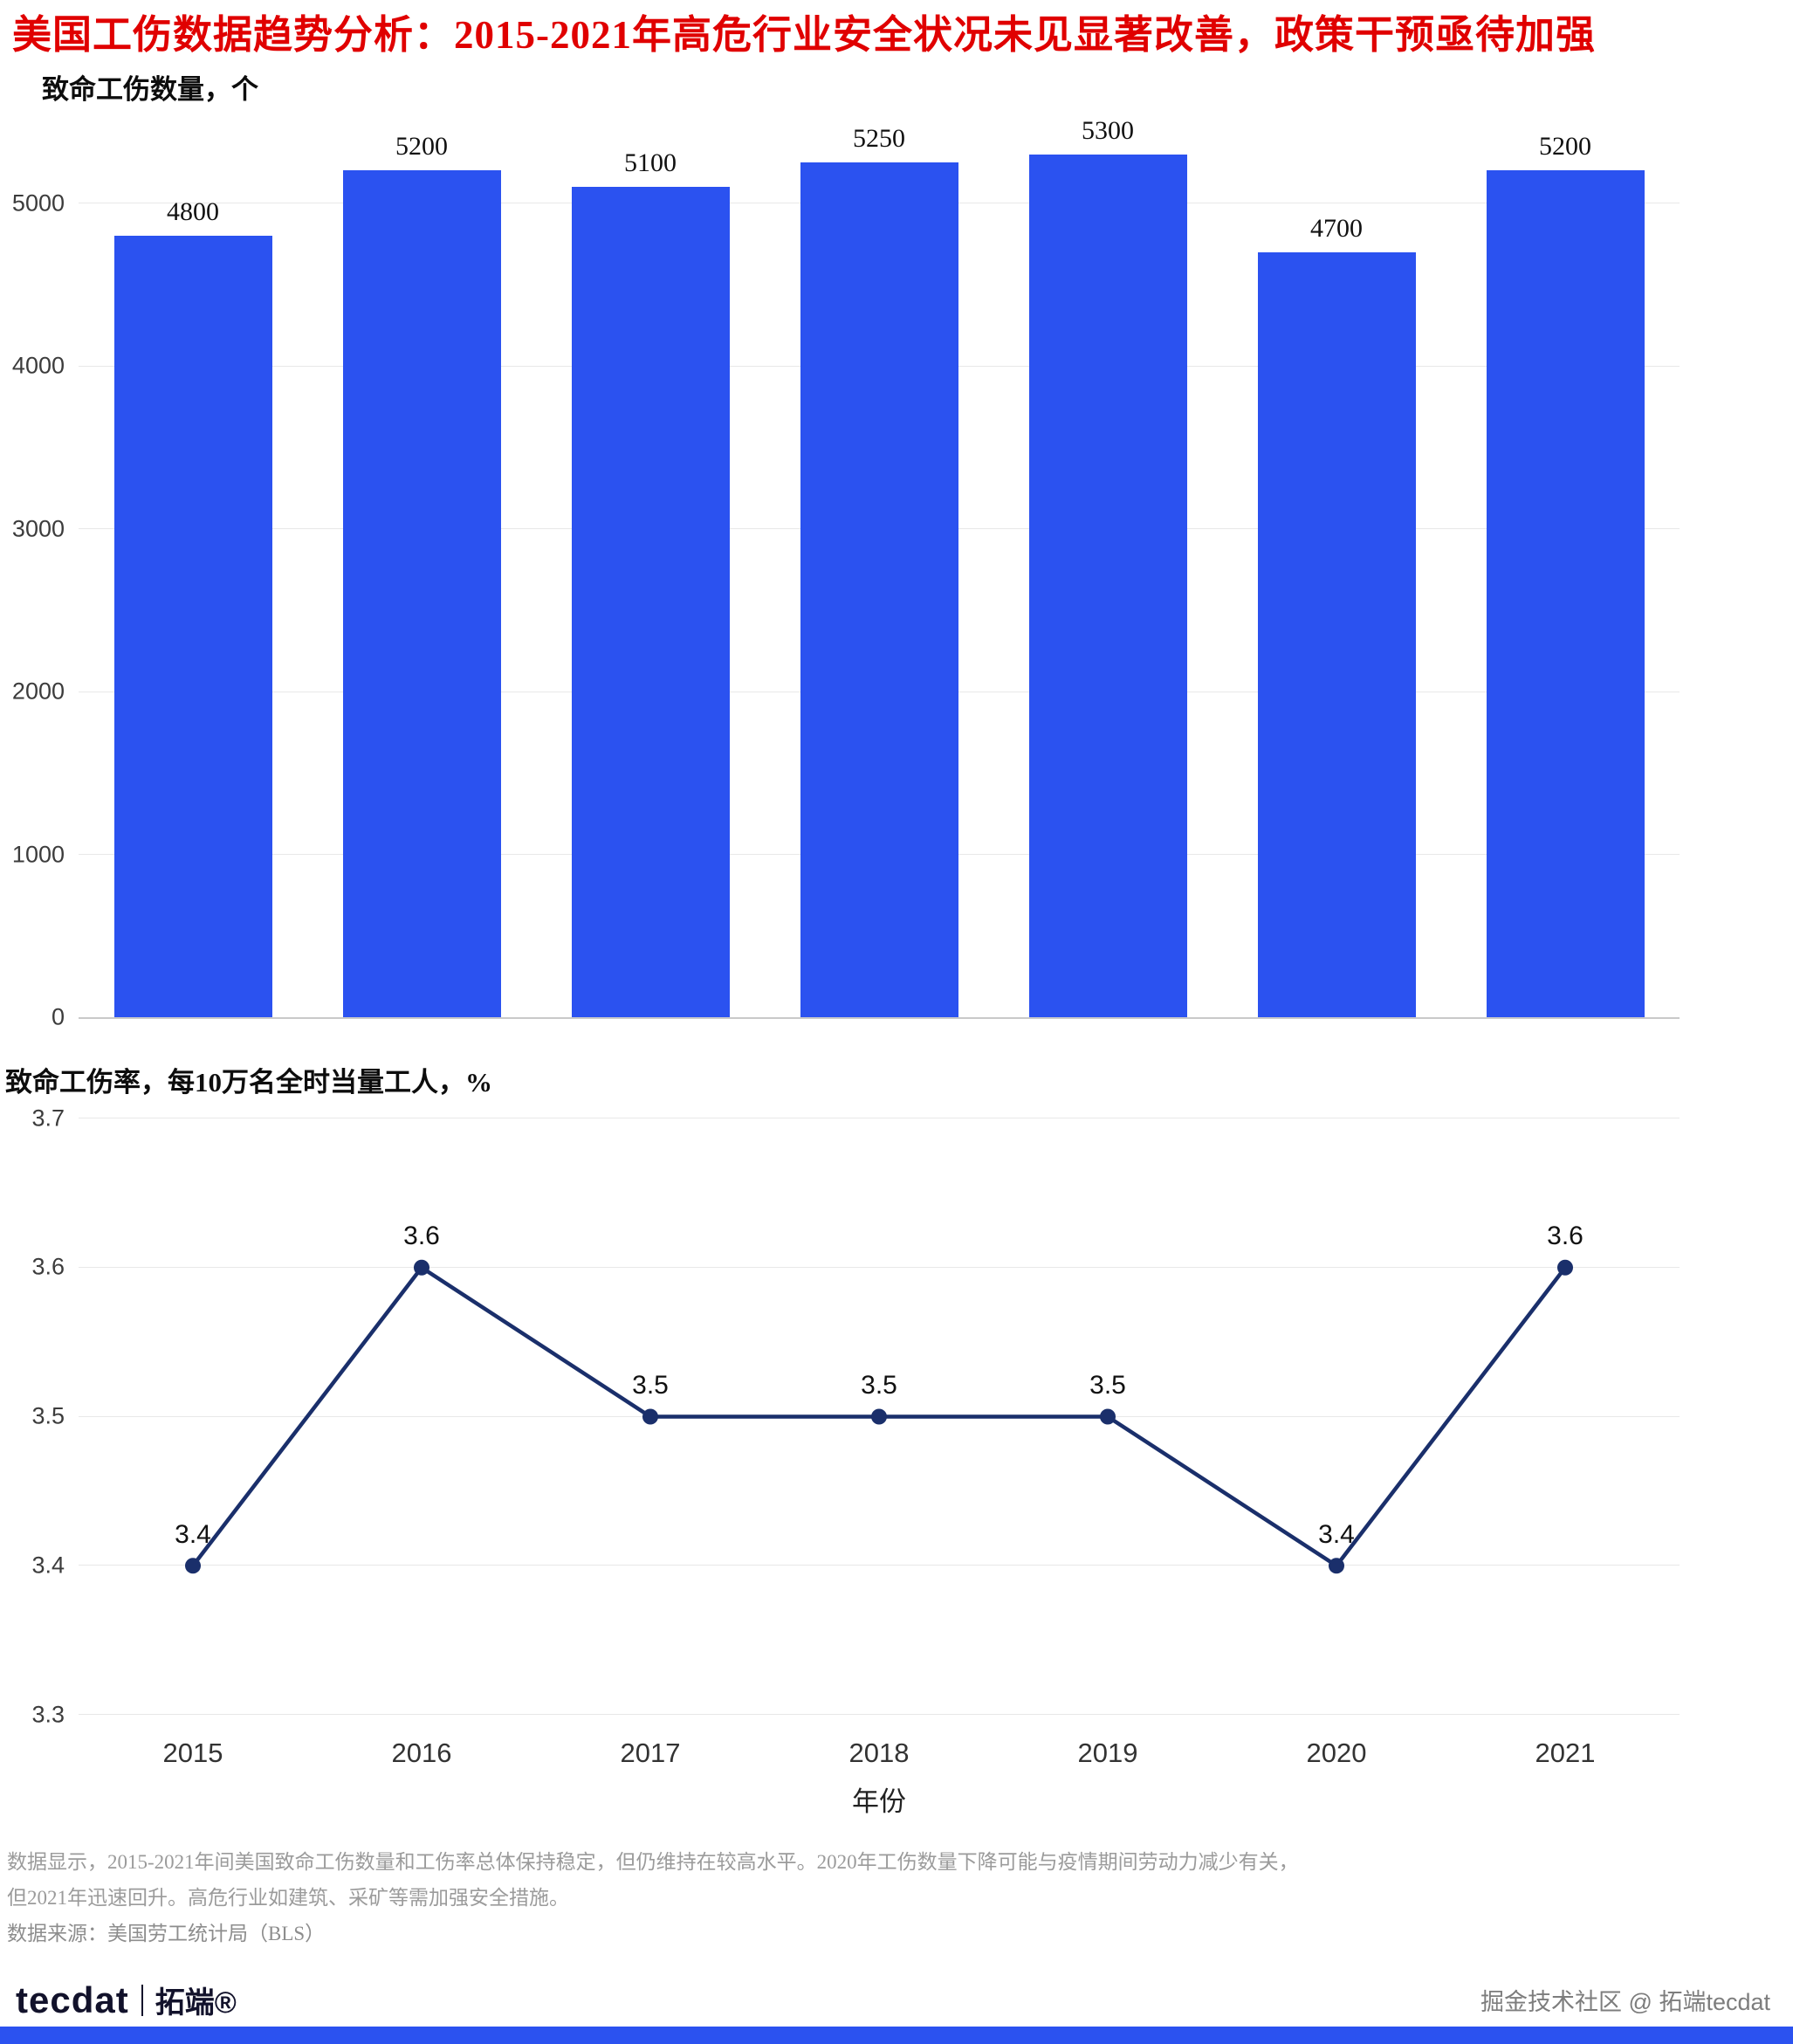  Describe the element at coordinates (422, 1752) in the screenshot. I see `x-tick-label: 2016` at that location.